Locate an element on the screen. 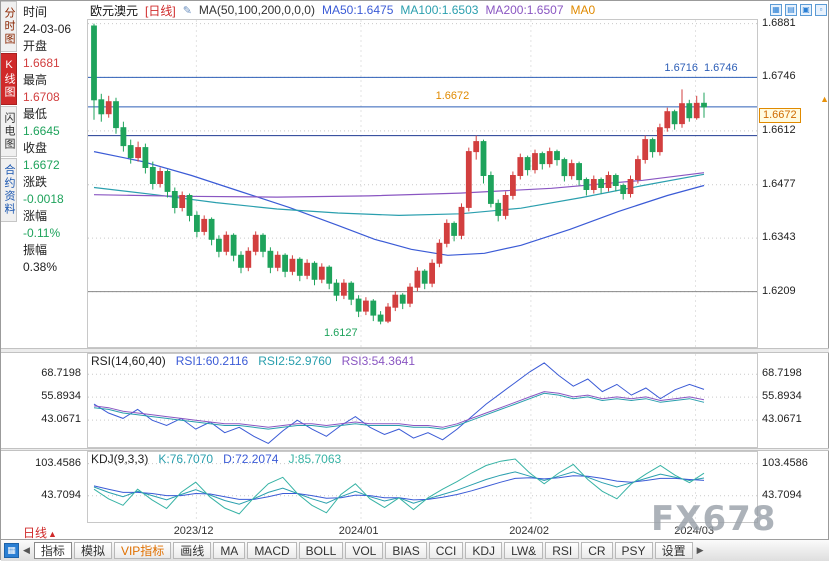 The image size is (829, 561). toolbar-tab-vol: VOL is located at coordinates (364, 550).